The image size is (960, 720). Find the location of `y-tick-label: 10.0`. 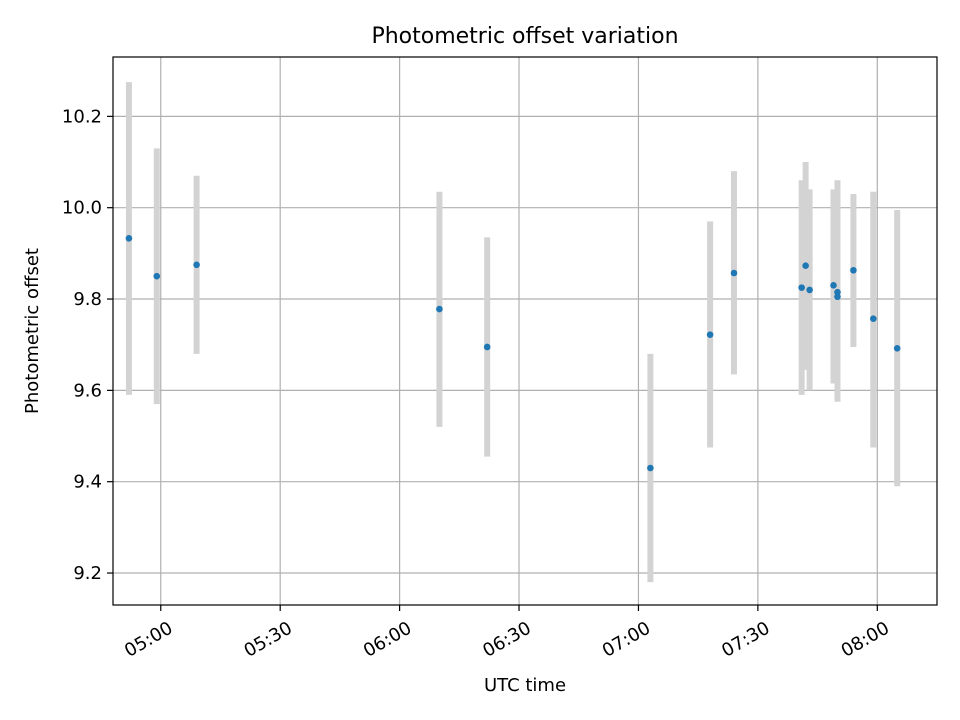

y-tick-label: 10.0 is located at coordinates (82, 208).